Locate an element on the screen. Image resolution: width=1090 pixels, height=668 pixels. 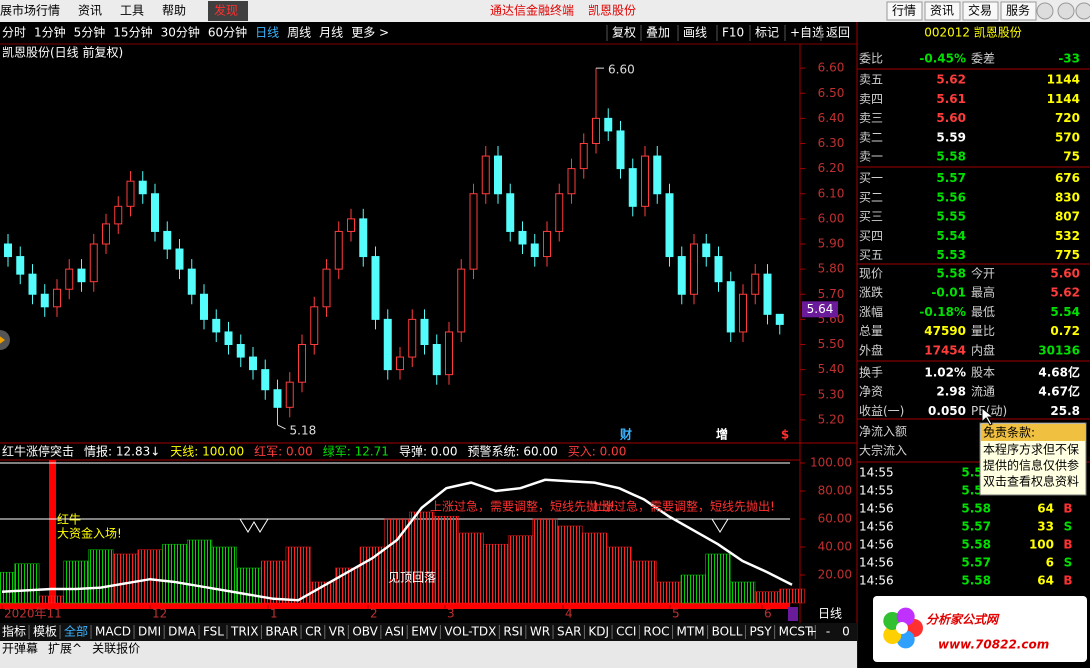
status-button: 关联报价 is located at coordinates (116, 648).